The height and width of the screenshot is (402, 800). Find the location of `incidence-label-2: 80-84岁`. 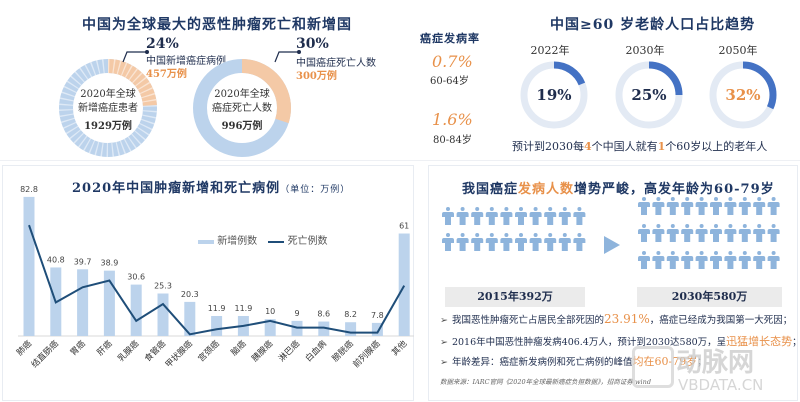

incidence-label-2: 80-84岁 is located at coordinates (452, 140).